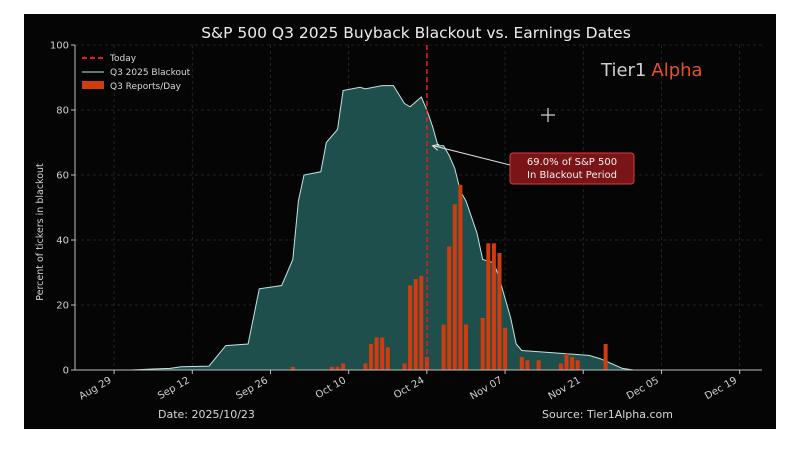 The width and height of the screenshot is (808, 460). Describe the element at coordinates (146, 87) in the screenshot. I see `legend-reports-label: Q3 Reports/Day` at that location.